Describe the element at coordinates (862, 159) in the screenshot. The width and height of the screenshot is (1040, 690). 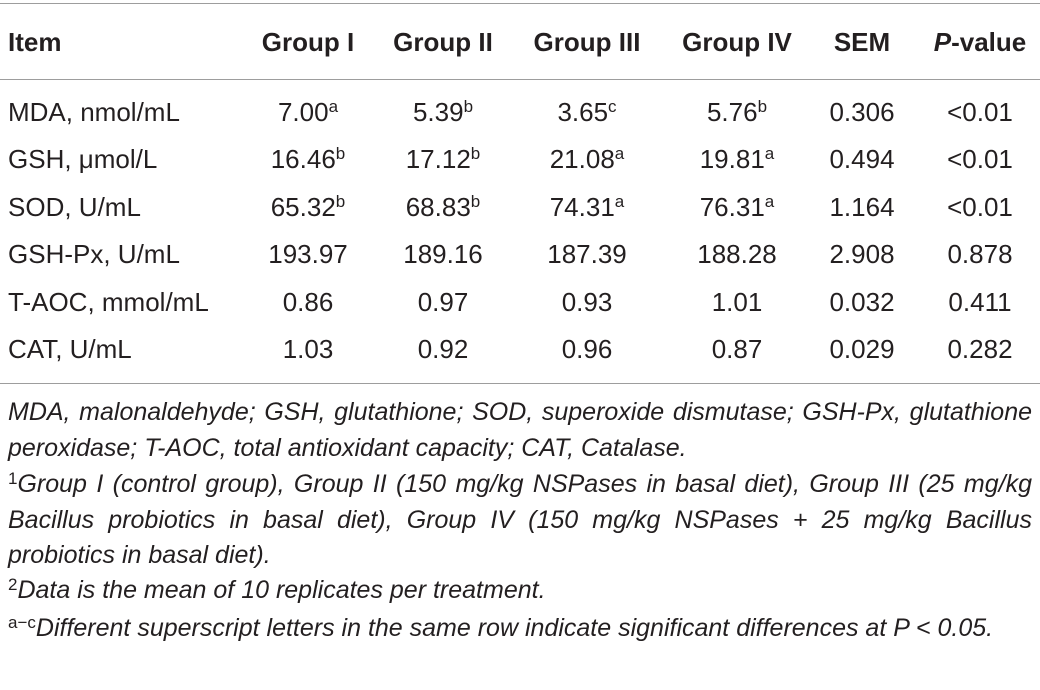
I see `value-cell: 0.494` at that location.